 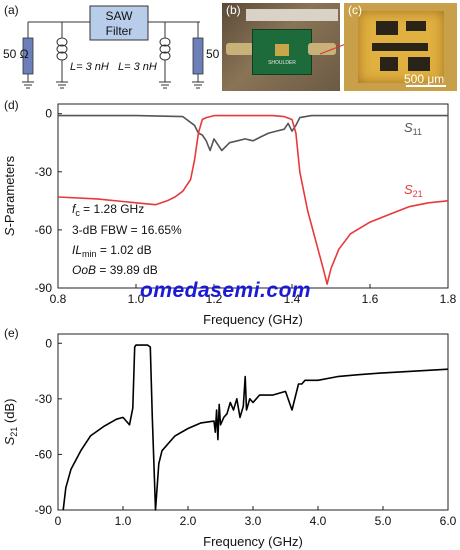 I want to click on inductor-left-symbol, so click(x=62, y=49).